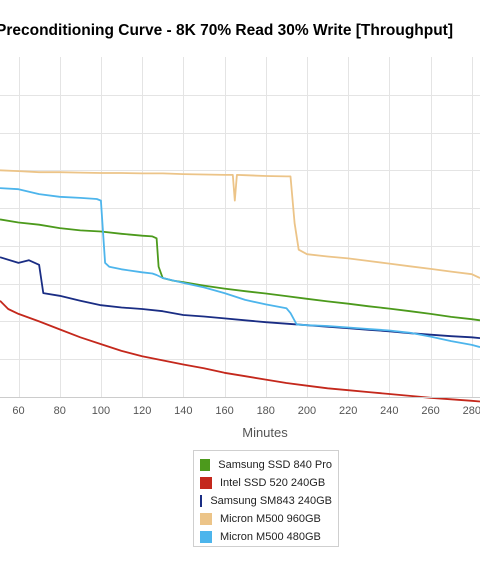  Describe the element at coordinates (389, 411) in the screenshot. I see `x-tick-label: 240` at that location.